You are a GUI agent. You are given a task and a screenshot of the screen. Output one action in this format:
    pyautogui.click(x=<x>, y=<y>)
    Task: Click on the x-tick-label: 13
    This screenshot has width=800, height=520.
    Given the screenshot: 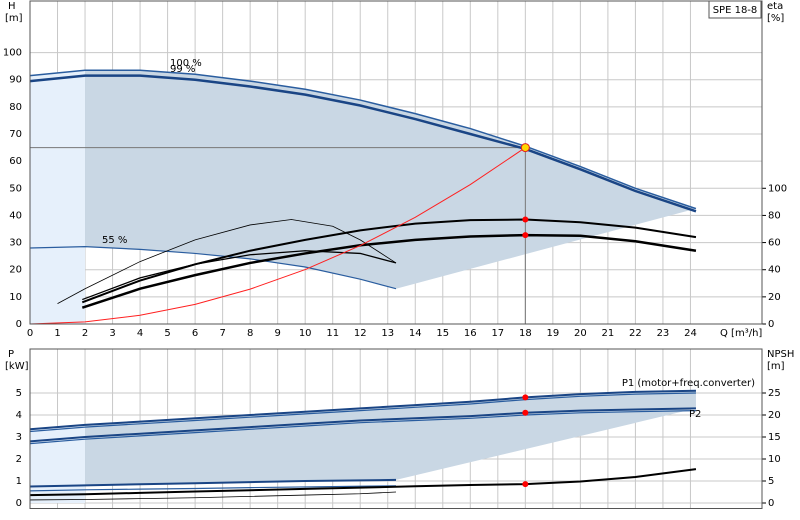 What is the action you would take?
    pyautogui.click(x=387, y=333)
    